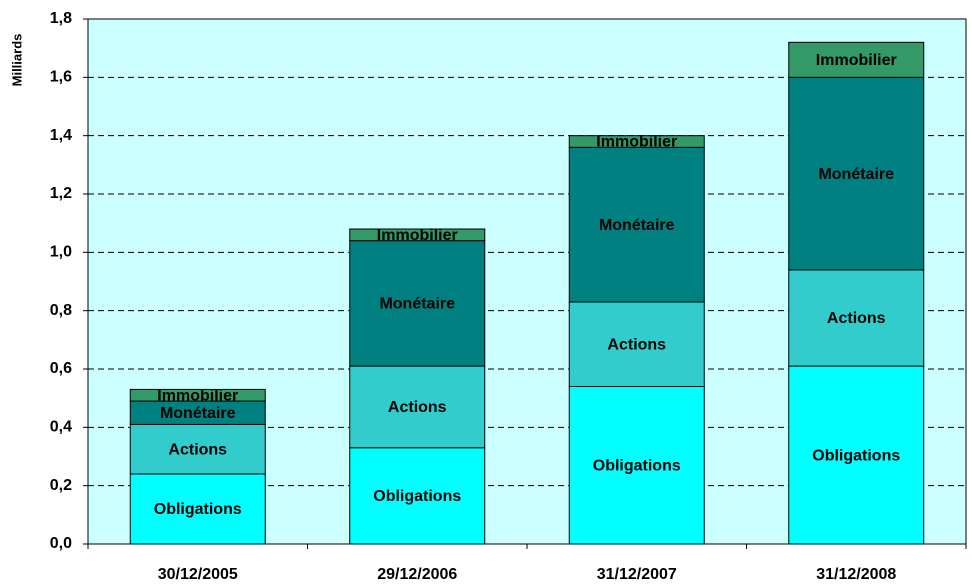 Image resolution: width=972 pixels, height=587 pixels. What do you see at coordinates (856, 574) in the screenshot?
I see `x-tick-label: 31/12/2008` at bounding box center [856, 574].